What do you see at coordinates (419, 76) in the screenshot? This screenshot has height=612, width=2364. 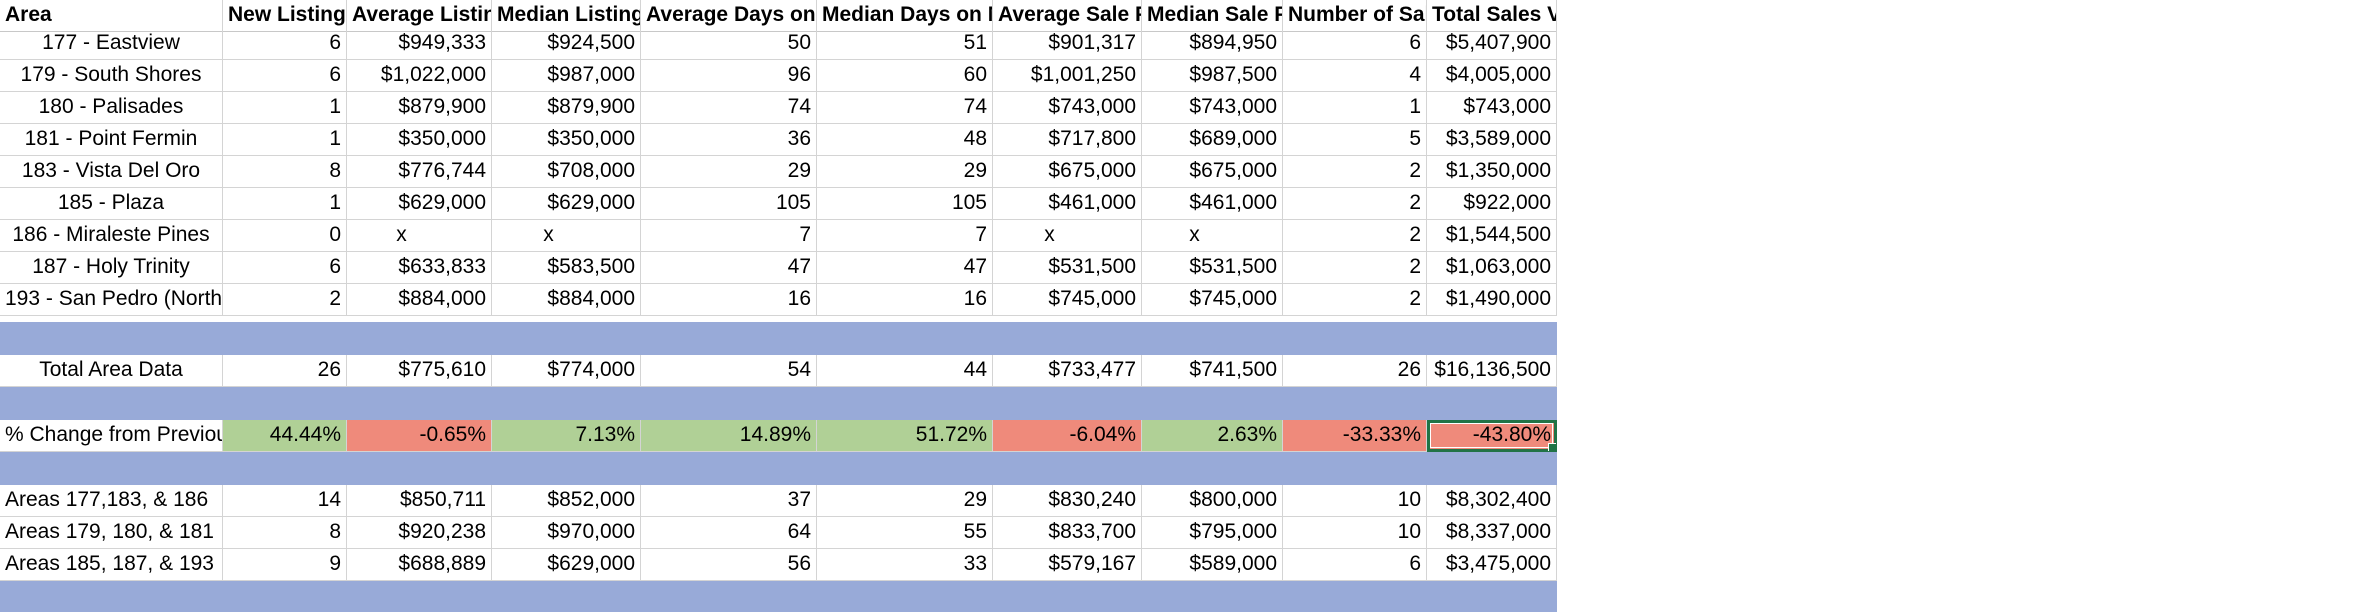 I see `cell-avg-listing-price: $1,022,000` at bounding box center [419, 76].